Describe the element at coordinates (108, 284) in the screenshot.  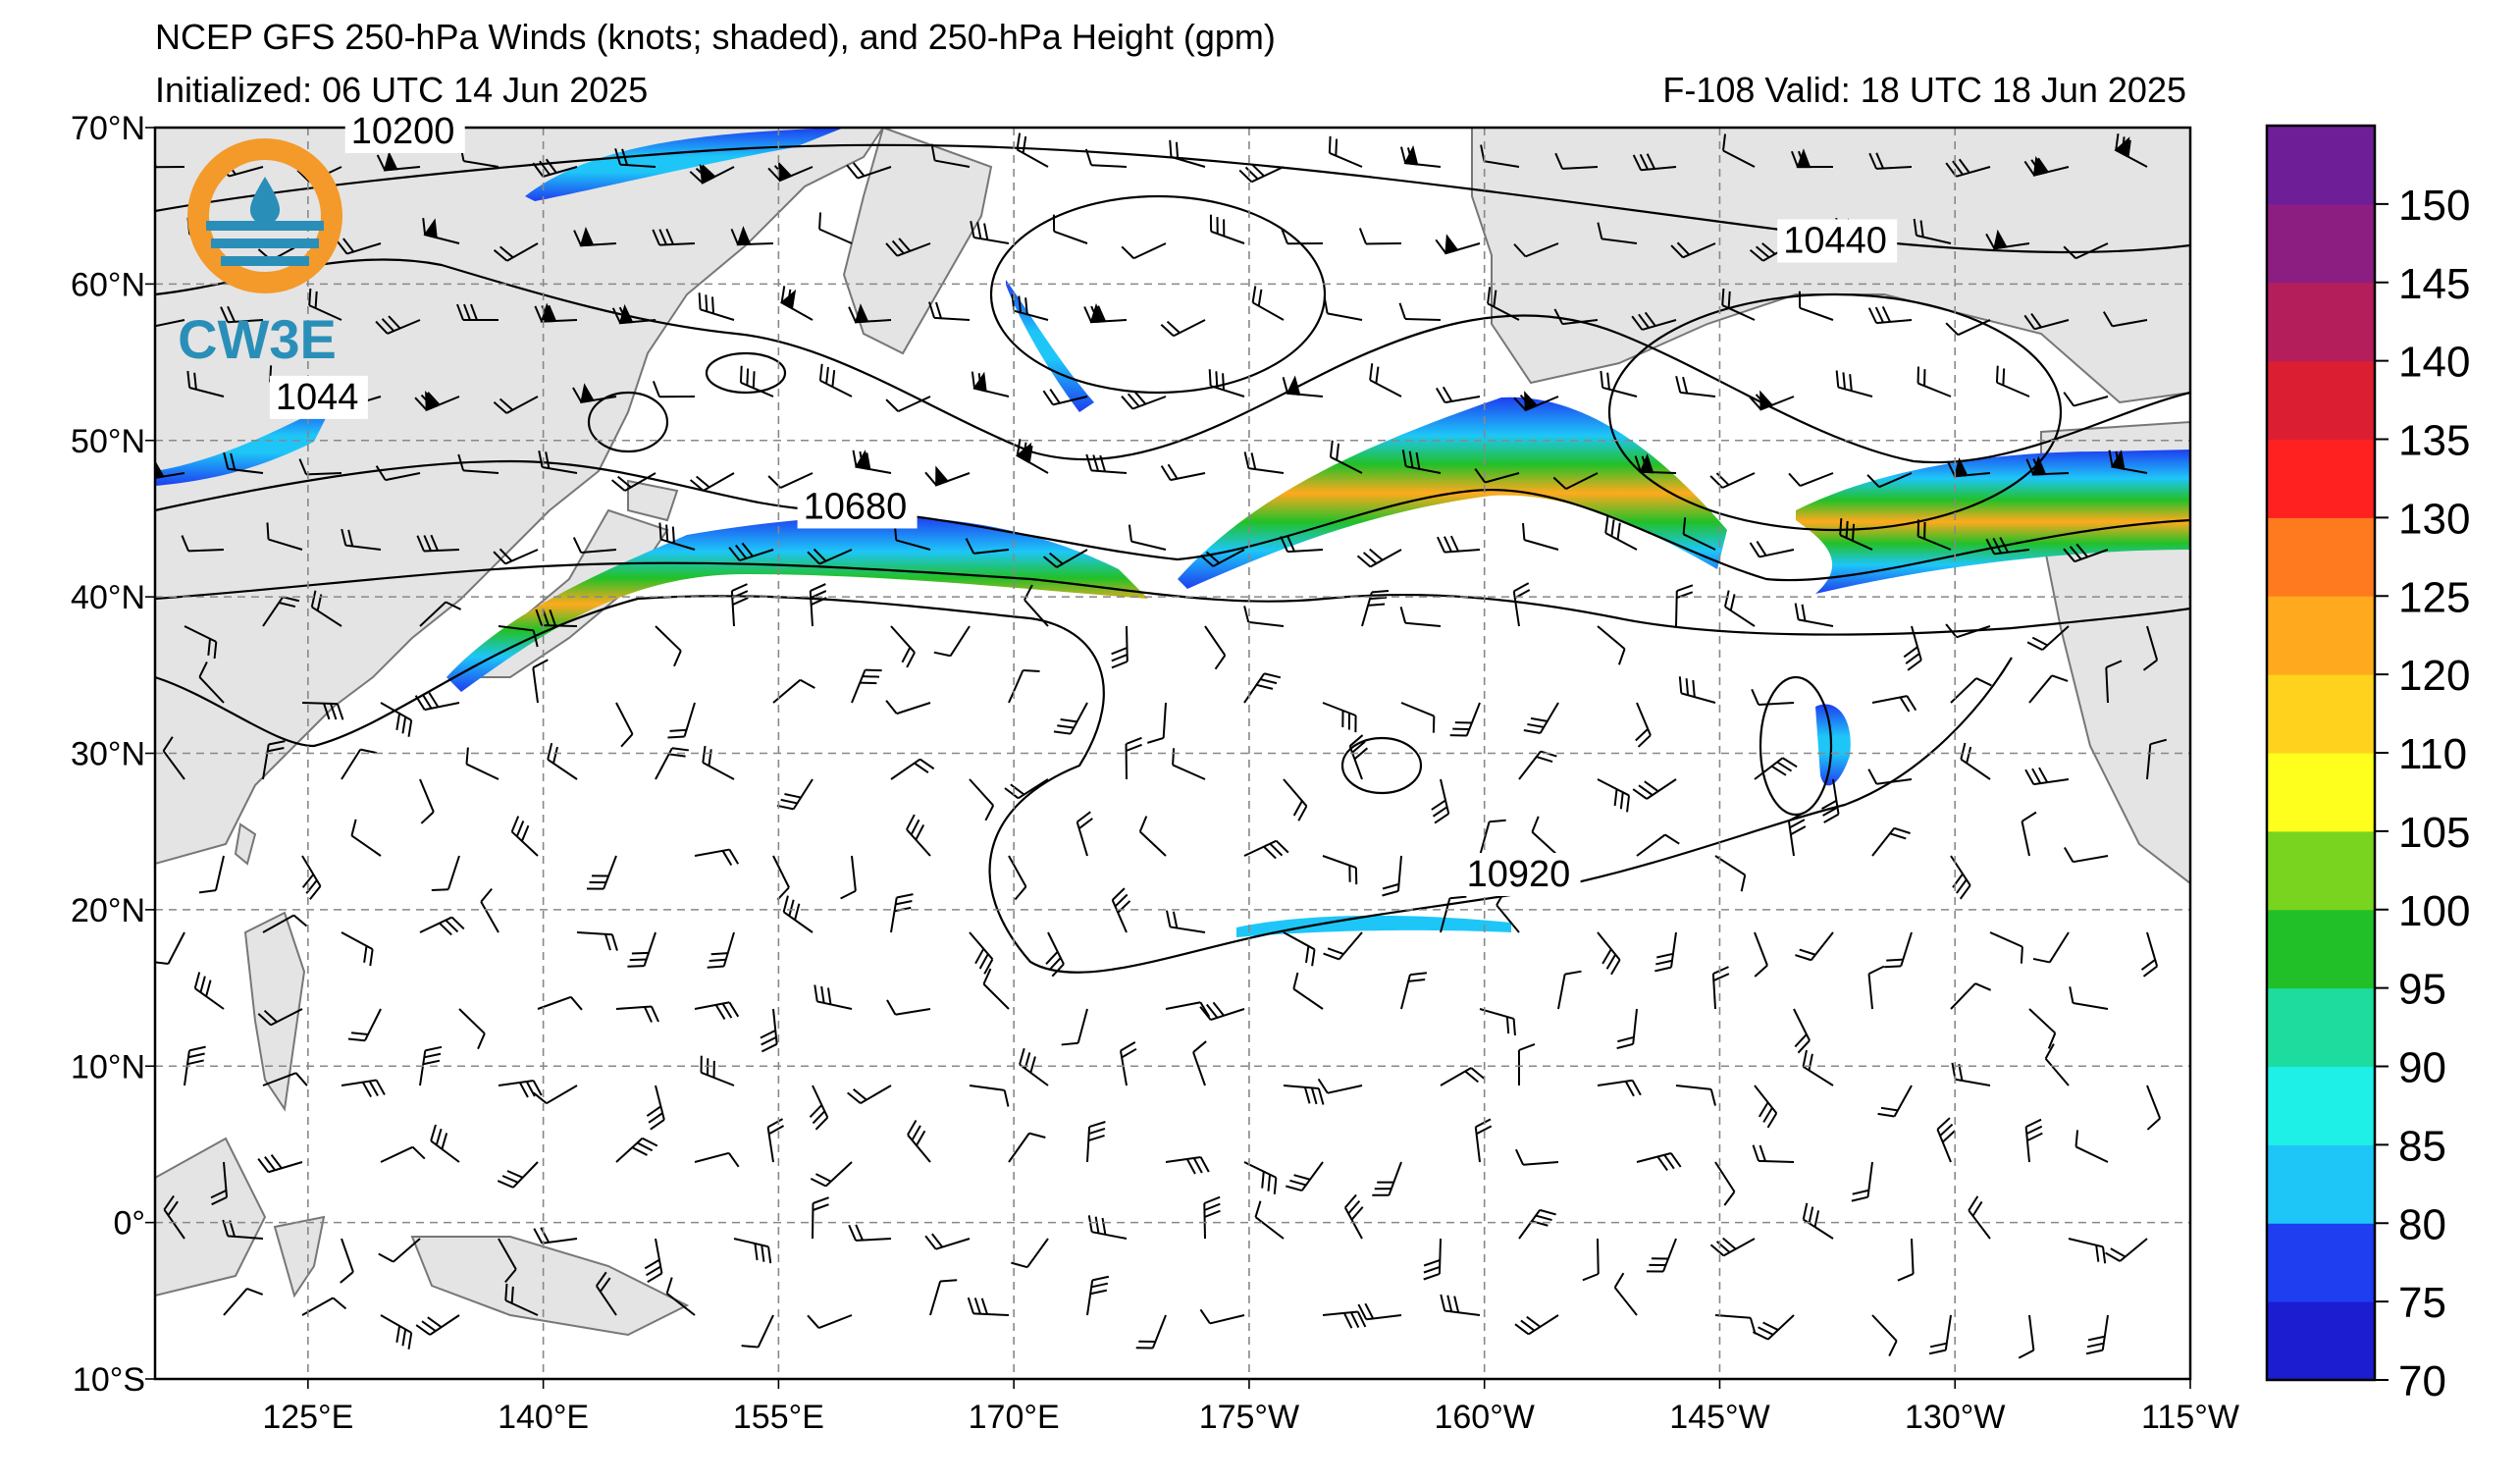
I see `lat-tick-label: 60°N` at that location.